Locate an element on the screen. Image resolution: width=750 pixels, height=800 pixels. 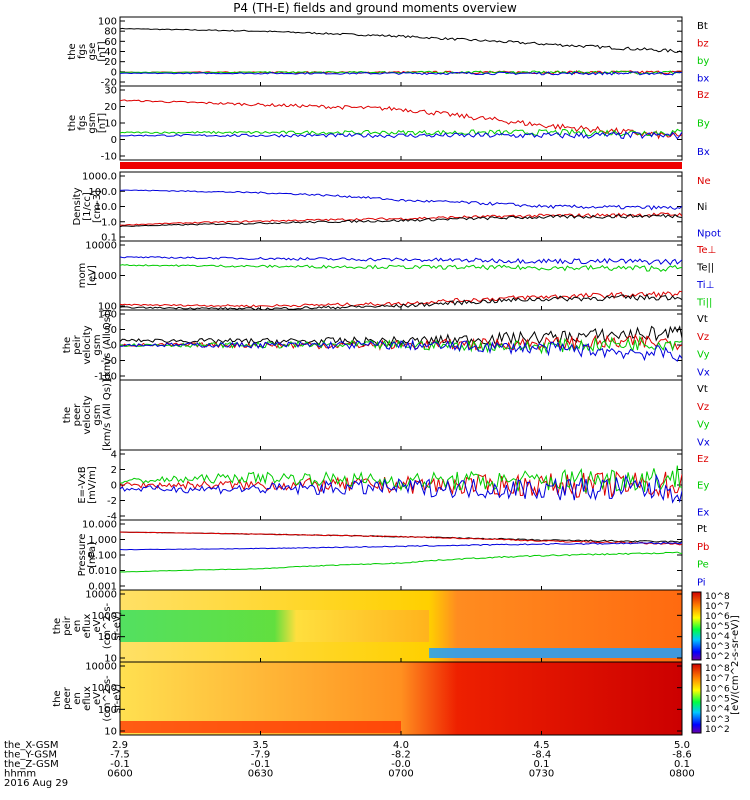
date-label: 2016 Aug 29 is located at coordinates (36, 783).